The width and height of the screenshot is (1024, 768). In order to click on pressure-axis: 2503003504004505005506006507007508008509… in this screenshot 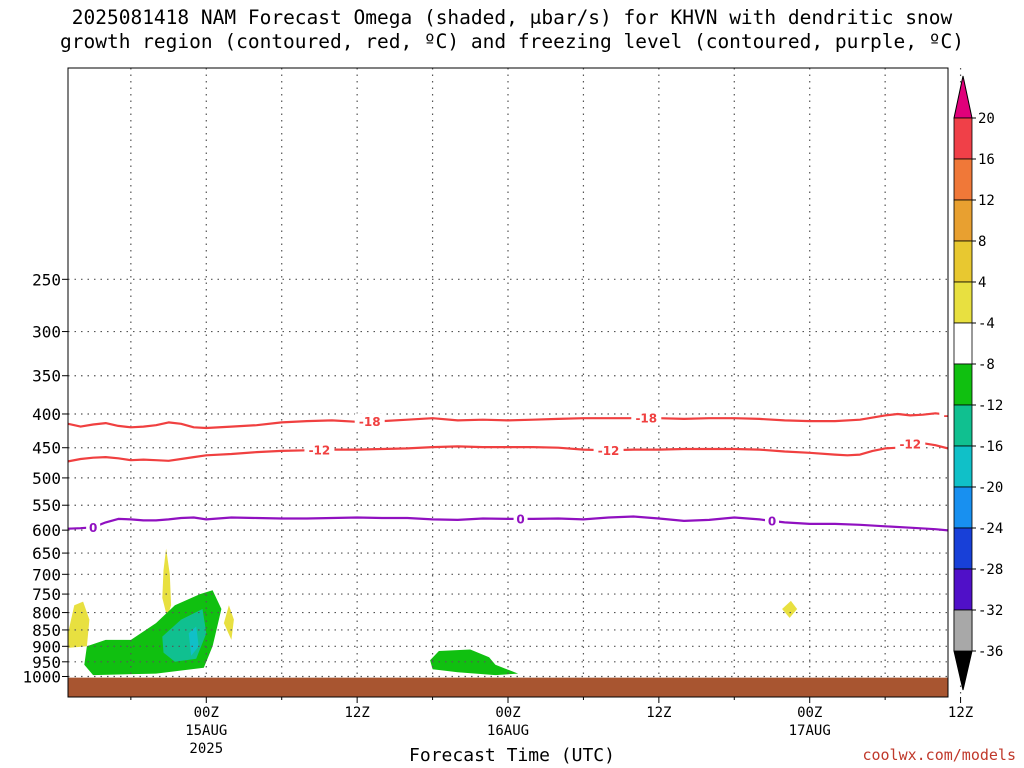, I will do `click(45, 478)`.